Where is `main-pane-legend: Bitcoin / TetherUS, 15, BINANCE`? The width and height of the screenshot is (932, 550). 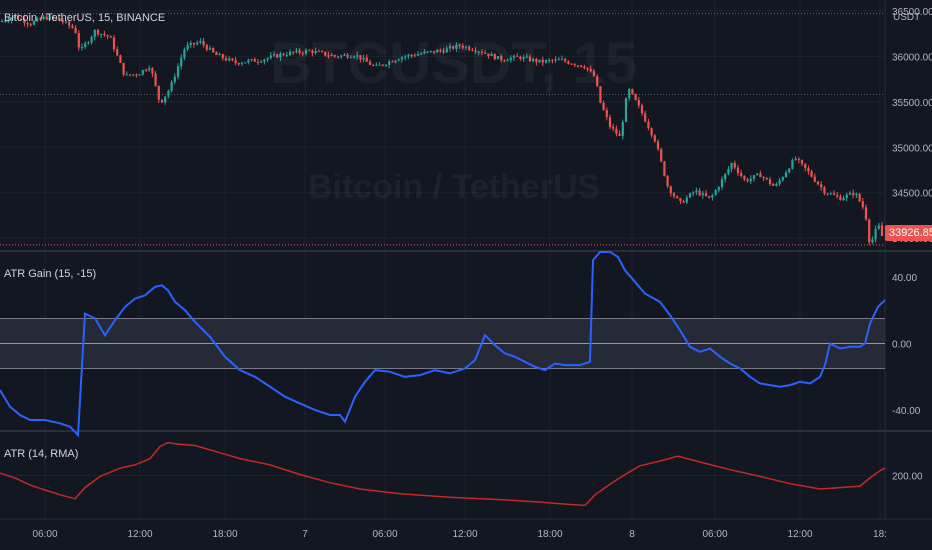
main-pane-legend: Bitcoin / TetherUS, 15, BINANCE is located at coordinates (85, 18).